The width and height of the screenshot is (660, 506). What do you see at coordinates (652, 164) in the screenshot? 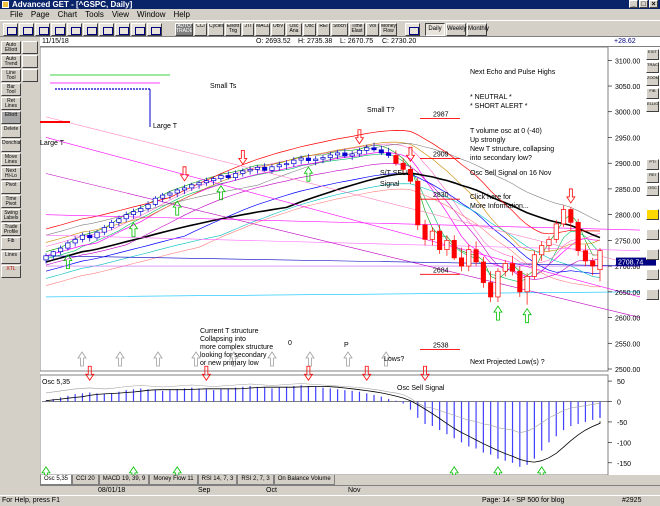
I see `rt-pti: PTI` at bounding box center [652, 164].